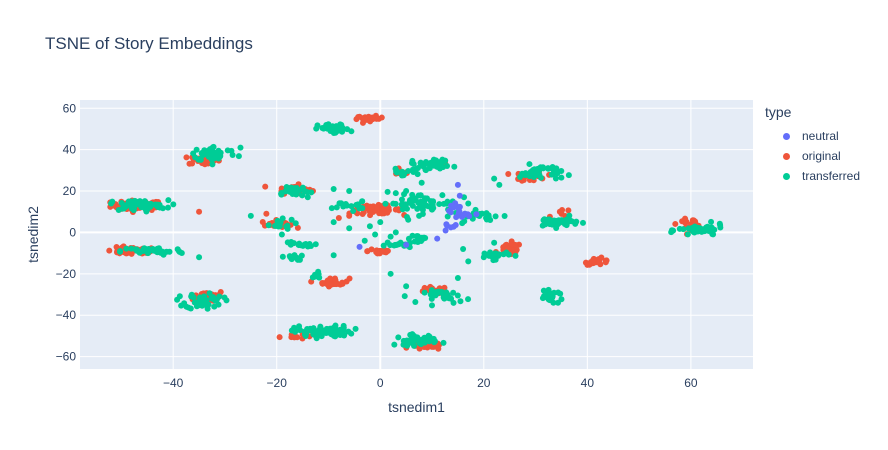 The height and width of the screenshot is (450, 888). What do you see at coordinates (812, 176) in the screenshot?
I see `legend-item-transferred: transferred` at bounding box center [812, 176].